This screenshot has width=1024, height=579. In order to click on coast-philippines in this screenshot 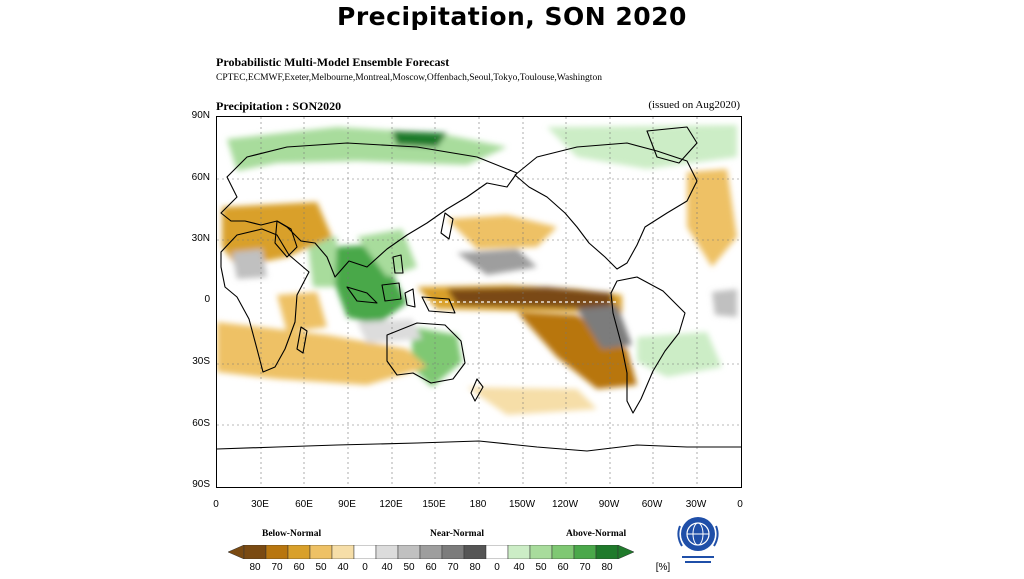, I will do `click(398, 264)`.